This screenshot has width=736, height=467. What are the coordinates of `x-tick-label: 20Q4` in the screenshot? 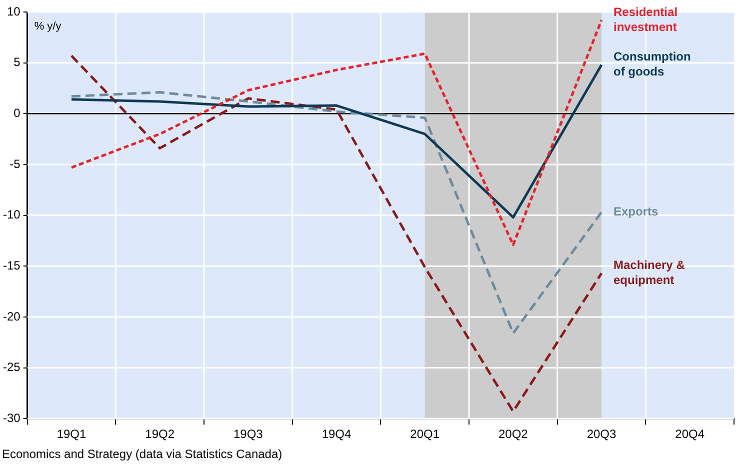 It's located at (690, 434).